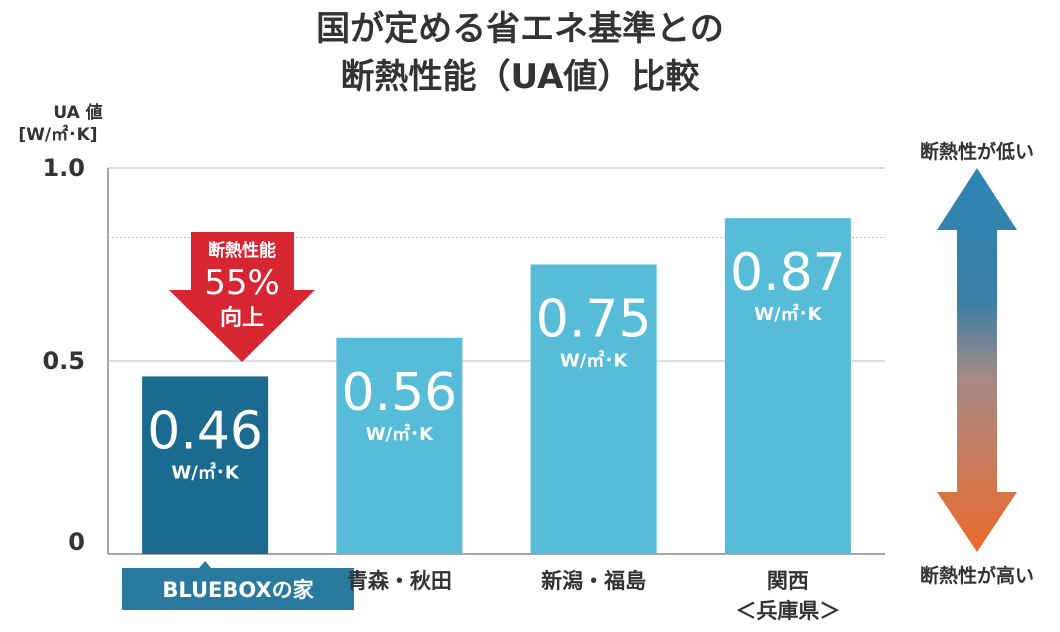 This screenshot has width=1060, height=632. I want to click on double-arrow-icon, so click(977, 360).